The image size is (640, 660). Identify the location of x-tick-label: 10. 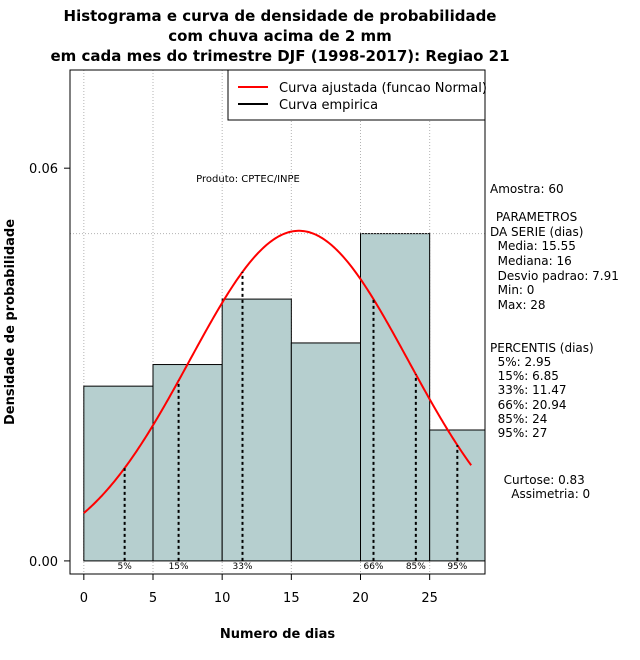
(222, 598).